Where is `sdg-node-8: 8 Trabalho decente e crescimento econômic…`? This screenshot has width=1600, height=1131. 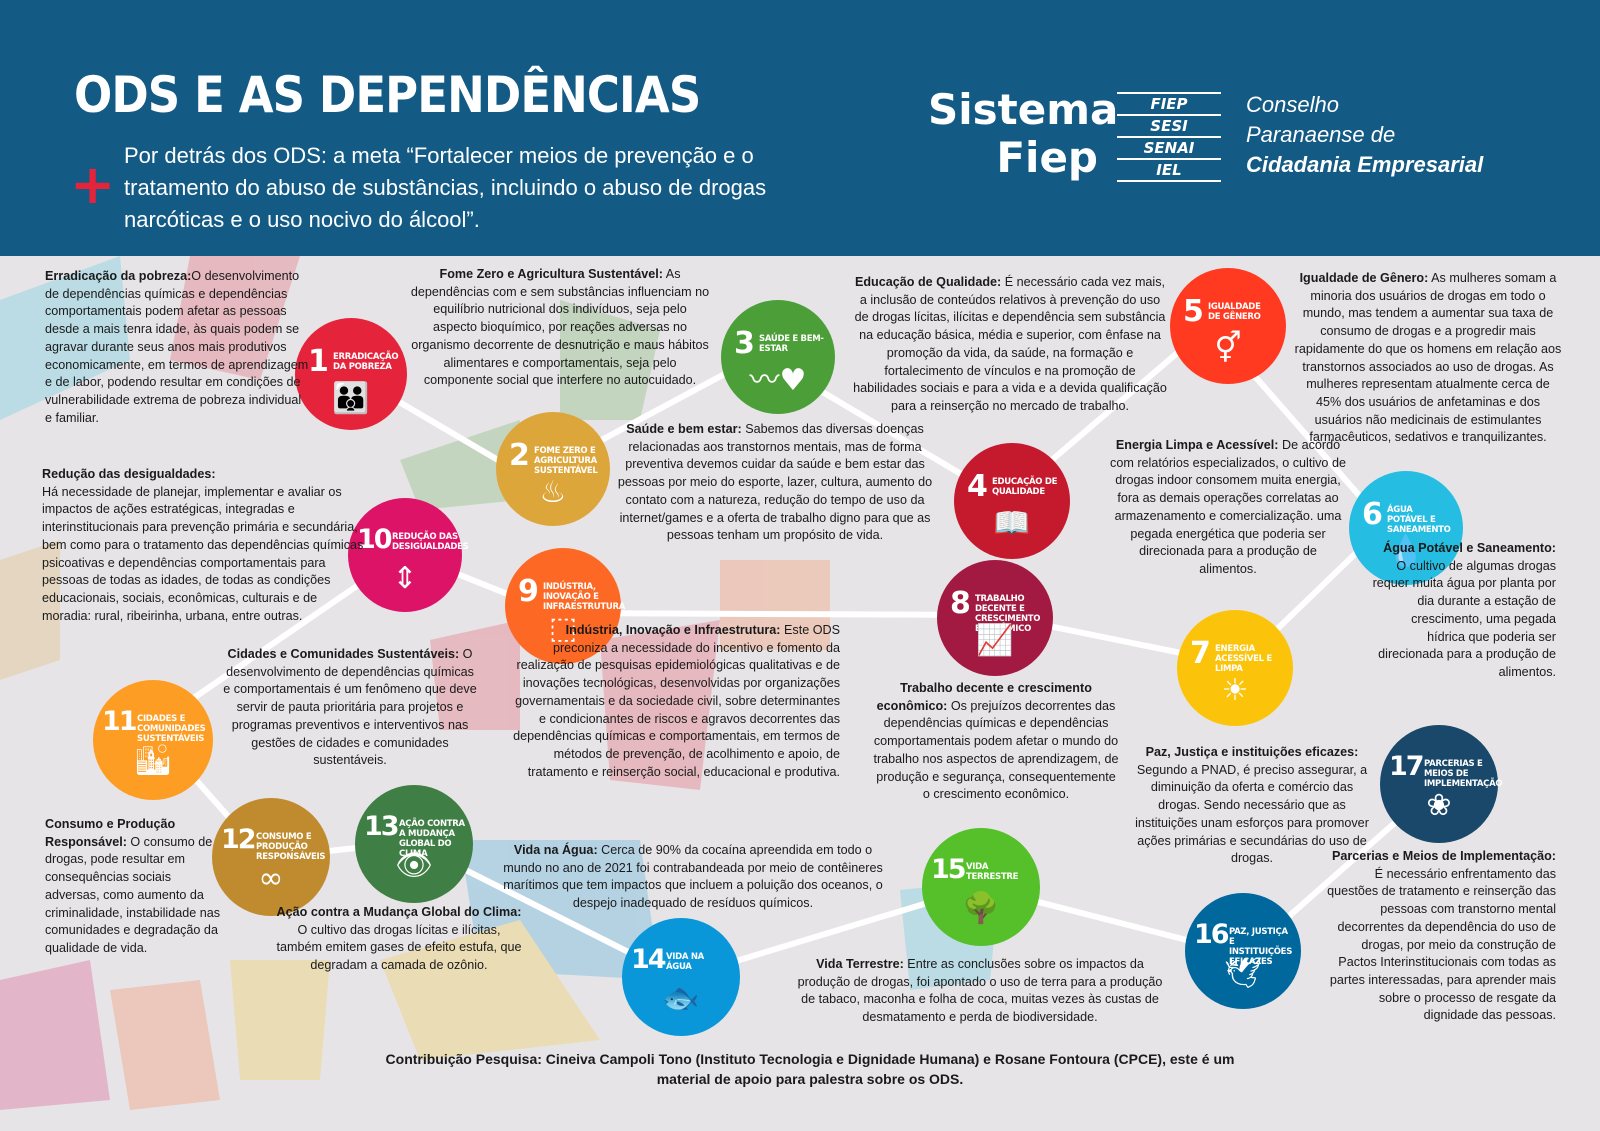
sdg-node-8: 8 Trabalho decente e crescimento econômic… is located at coordinates (995, 618).